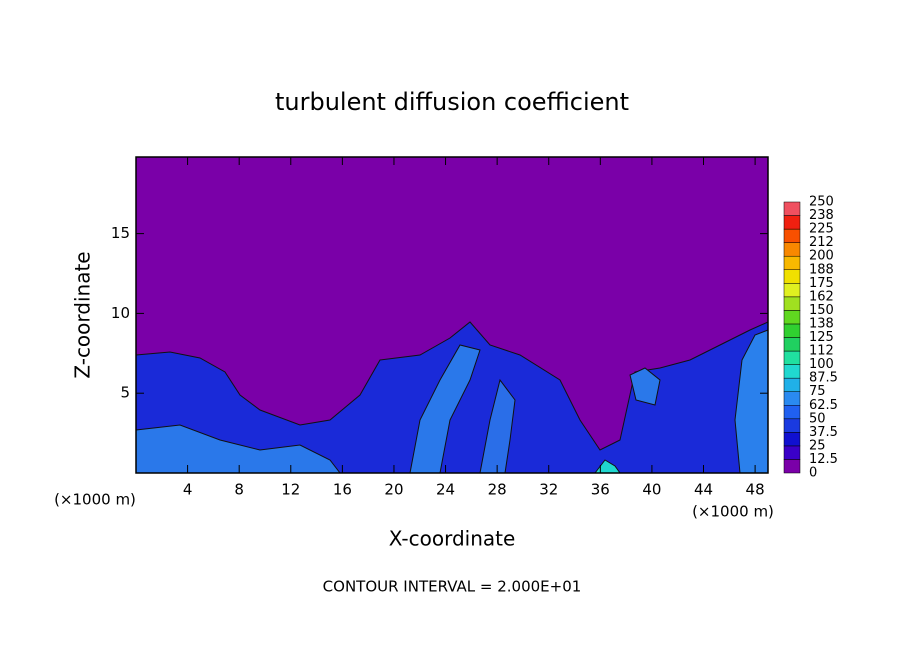 The width and height of the screenshot is (904, 658). Describe the element at coordinates (817, 445) in the screenshot. I see `colorbar-label: 25` at that location.